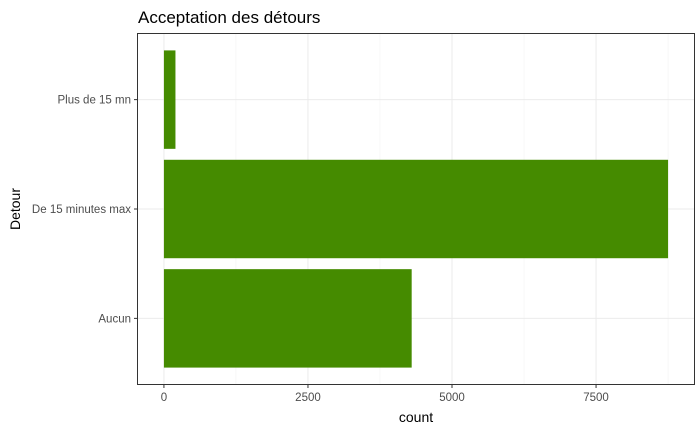  What do you see at coordinates (385, 394) in the screenshot?
I see `x-axis: 0 2500 5000 7500` at bounding box center [385, 394].